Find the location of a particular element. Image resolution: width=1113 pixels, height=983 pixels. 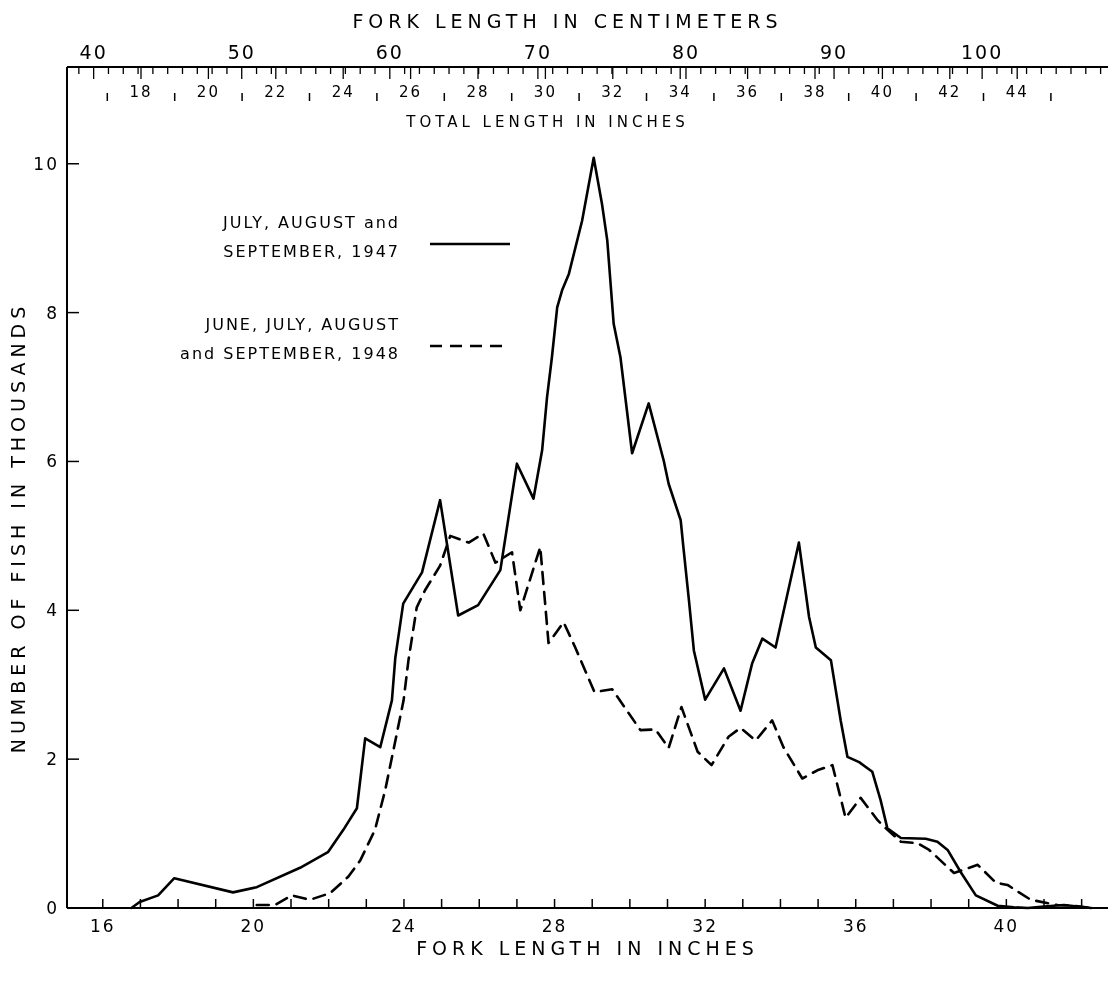

x2-tick-label: 70 is located at coordinates (537, 52).